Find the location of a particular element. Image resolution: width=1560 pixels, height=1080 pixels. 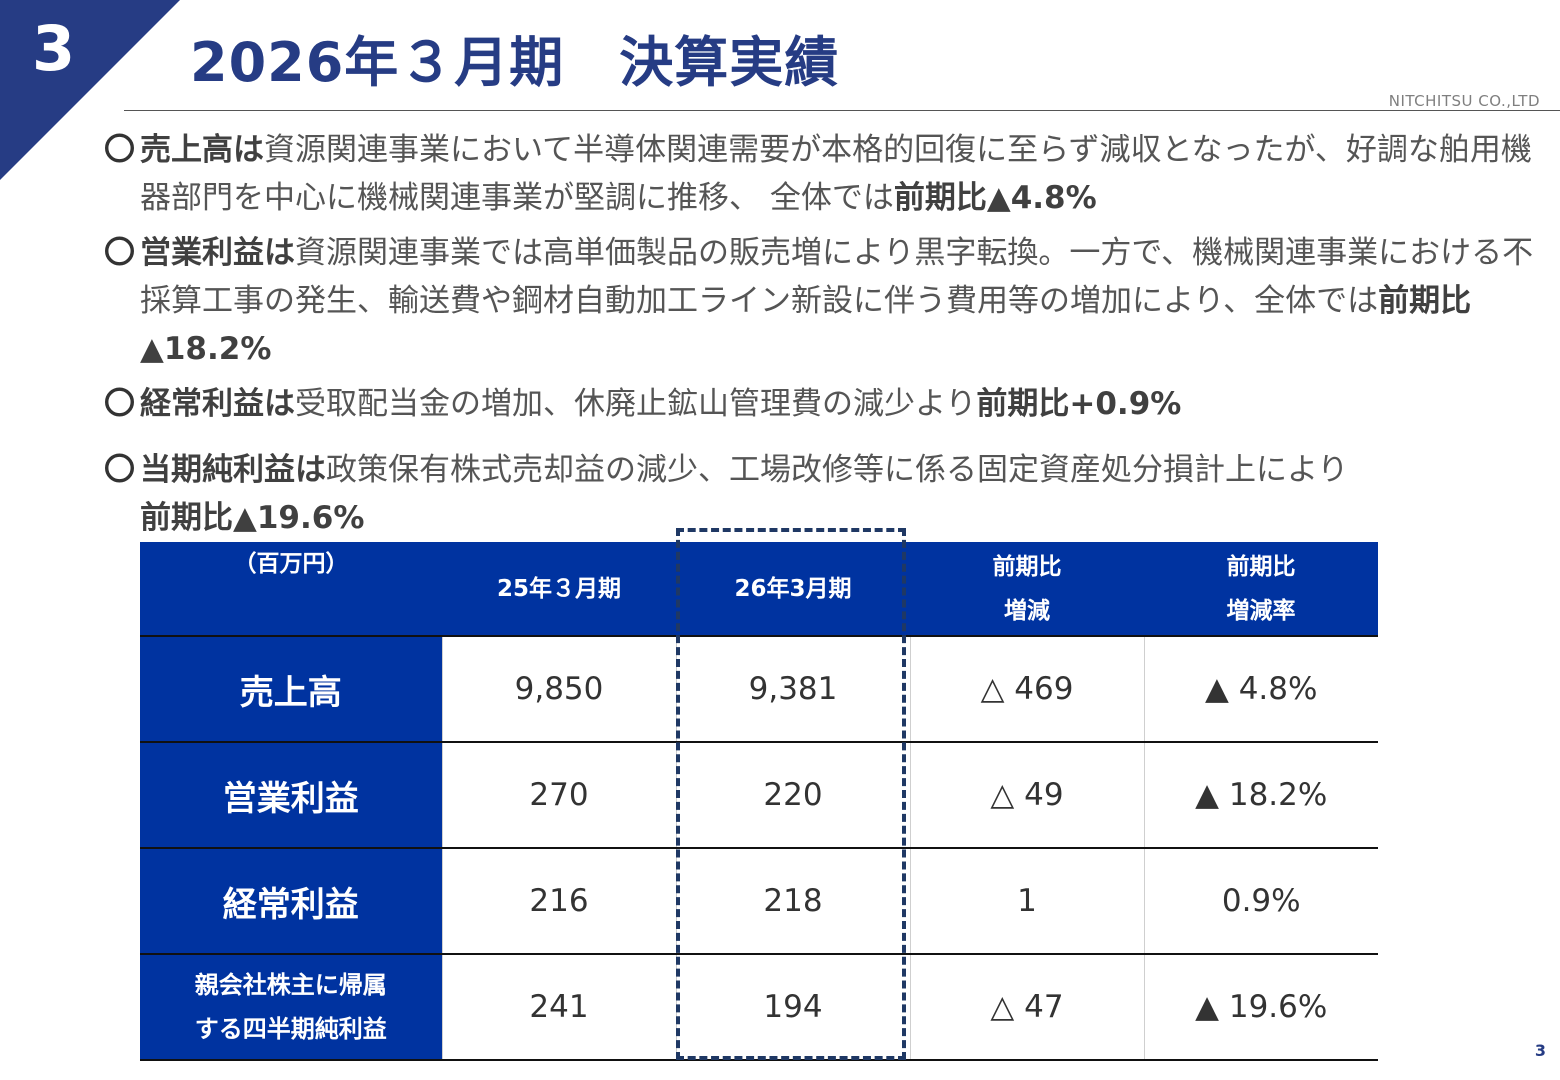

cell-diff: △ 49 is located at coordinates (1026, 794).